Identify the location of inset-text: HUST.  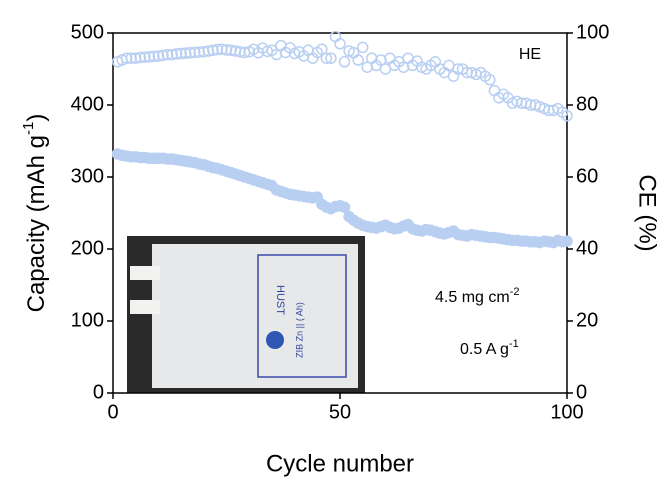
(280, 300).